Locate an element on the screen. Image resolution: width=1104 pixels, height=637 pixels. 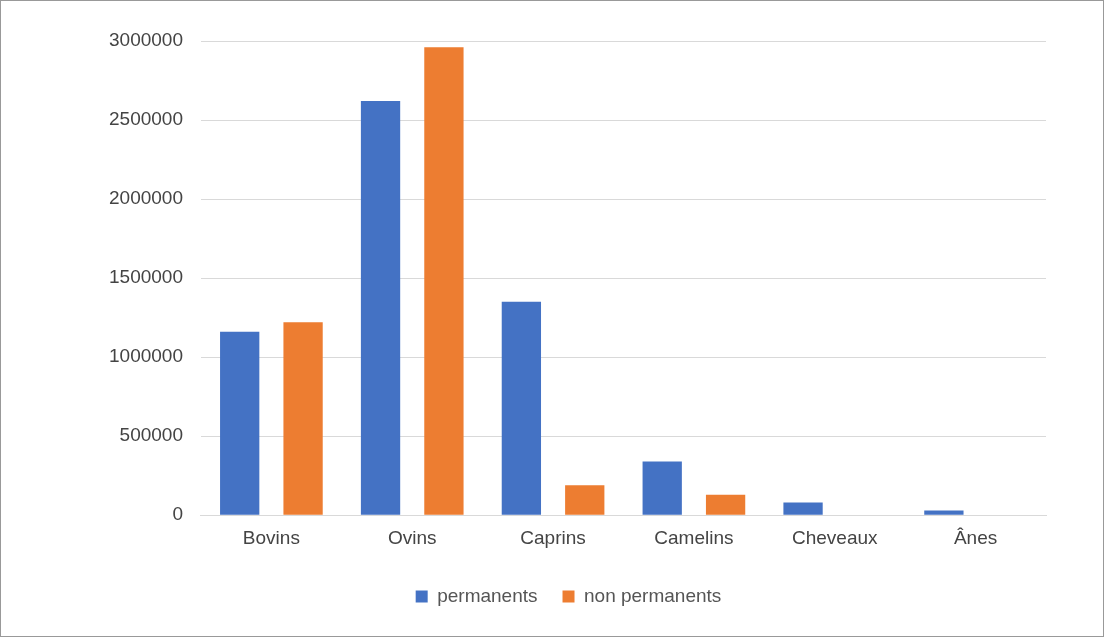
legend-label: non permanents is located at coordinates (653, 595).